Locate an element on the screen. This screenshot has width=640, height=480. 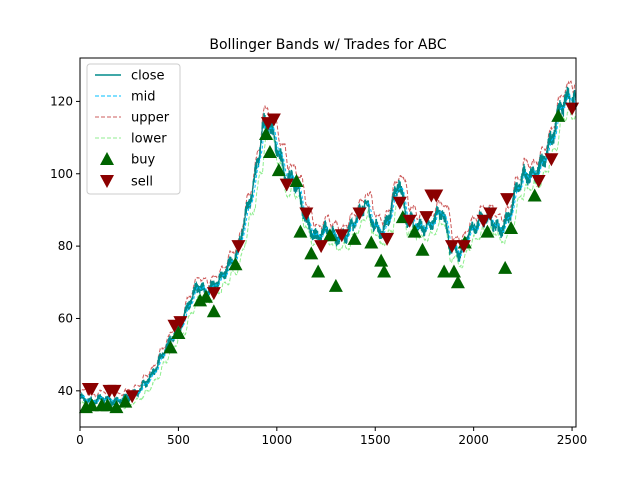
x-tick-label: 0 is located at coordinates (80, 440).